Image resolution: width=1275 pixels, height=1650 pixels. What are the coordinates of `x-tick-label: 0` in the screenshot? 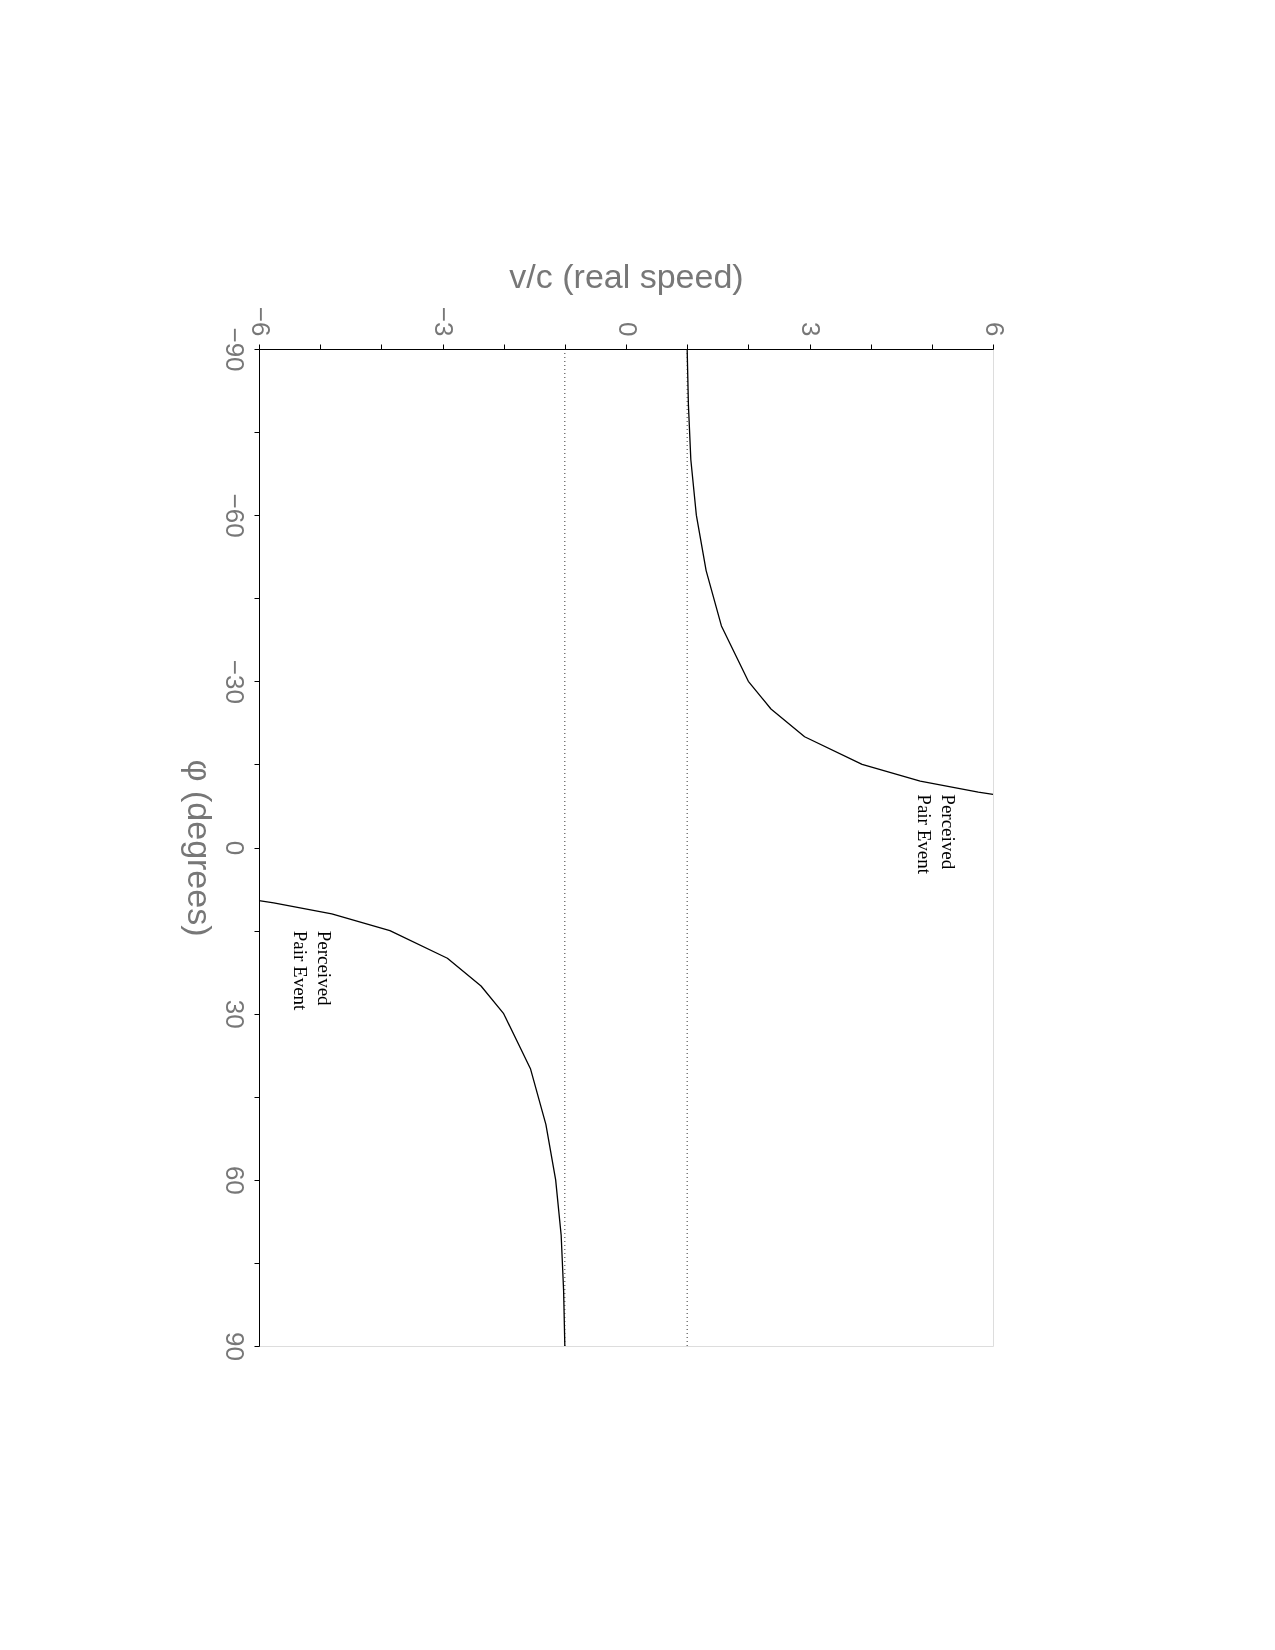 It's located at (627, 329).